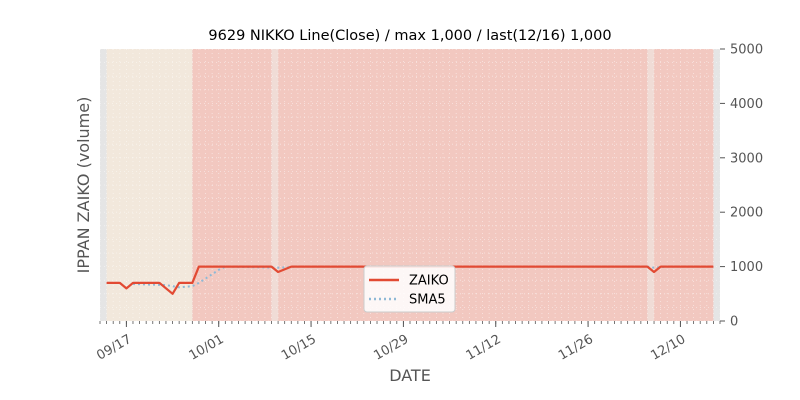 The width and height of the screenshot is (800, 400). Describe the element at coordinates (299, 348) in the screenshot. I see `x-tick-label: 10/15` at that location.